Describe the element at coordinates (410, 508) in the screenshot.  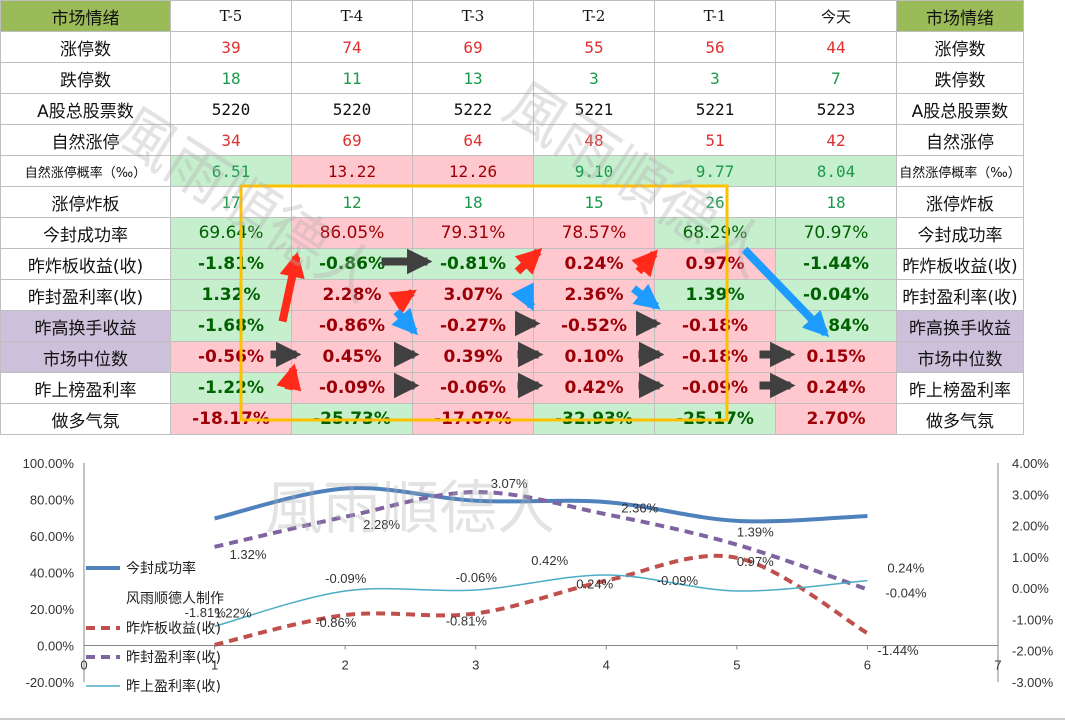
I see `watermark-text: 風雨順德人` at that location.